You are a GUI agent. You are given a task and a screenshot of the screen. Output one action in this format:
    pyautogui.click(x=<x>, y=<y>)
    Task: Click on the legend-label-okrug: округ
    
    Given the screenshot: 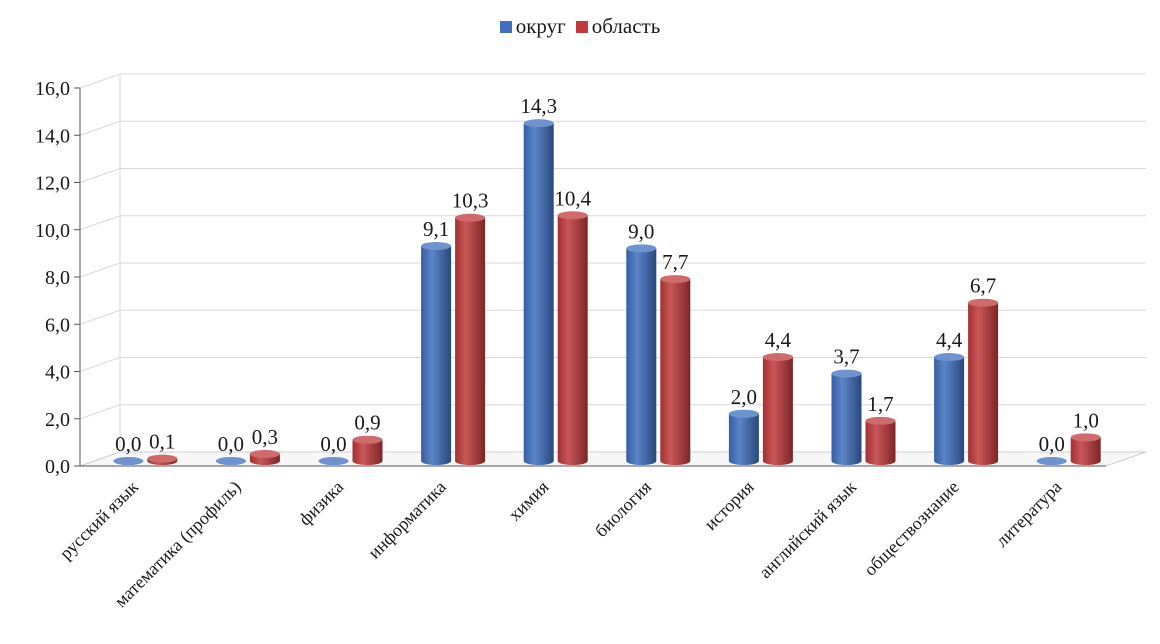 What is the action you would take?
    pyautogui.click(x=540, y=26)
    